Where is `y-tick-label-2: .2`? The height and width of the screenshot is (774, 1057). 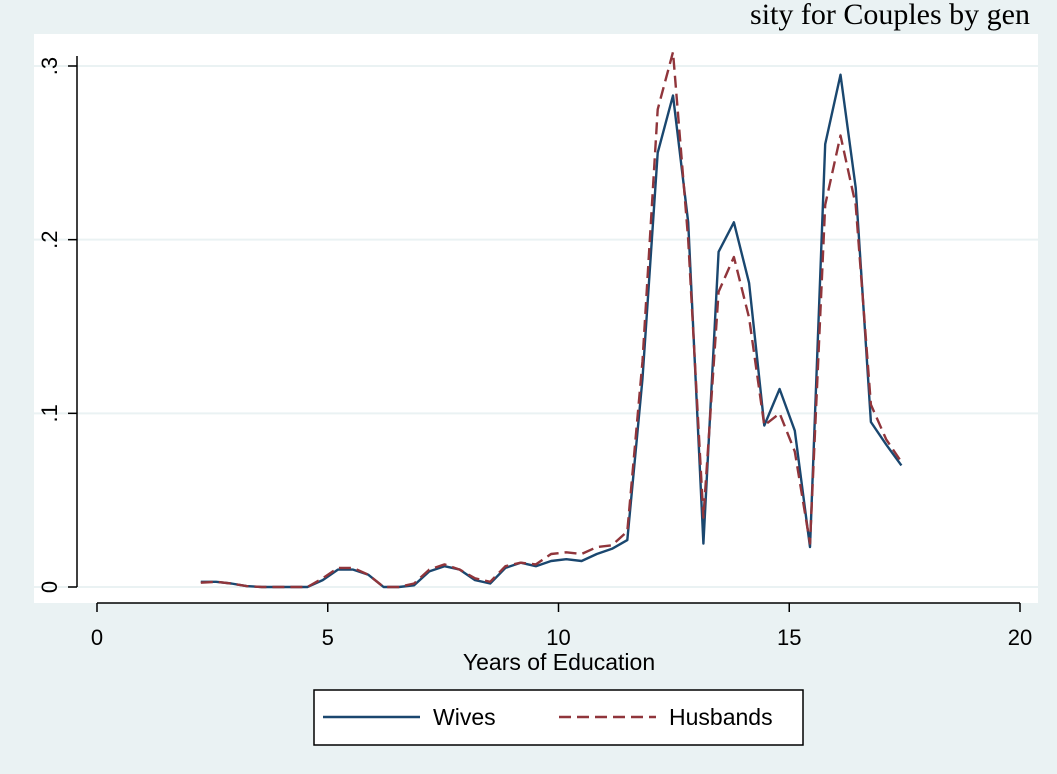
y-tick-label-2: .2 is located at coordinates (49, 239).